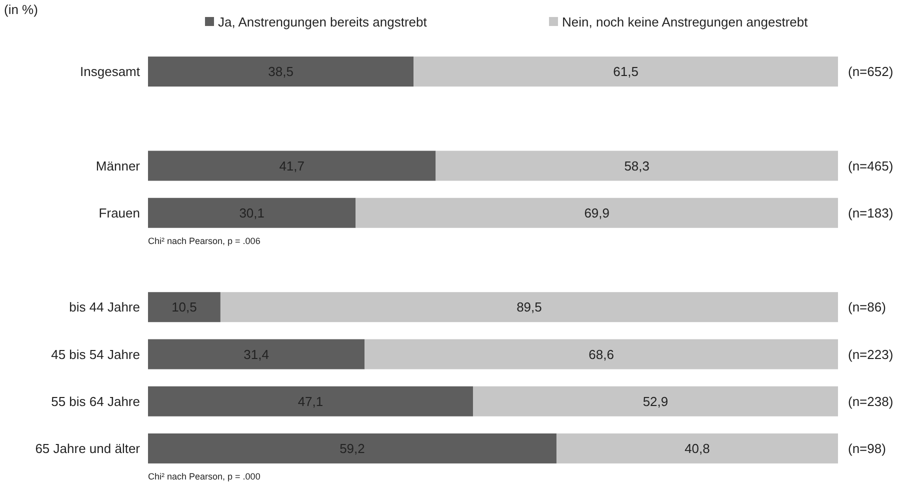 The width and height of the screenshot is (916, 492). What do you see at coordinates (204, 476) in the screenshot?
I see `annotation: Chi² nach Pearson, p = .000` at bounding box center [204, 476].